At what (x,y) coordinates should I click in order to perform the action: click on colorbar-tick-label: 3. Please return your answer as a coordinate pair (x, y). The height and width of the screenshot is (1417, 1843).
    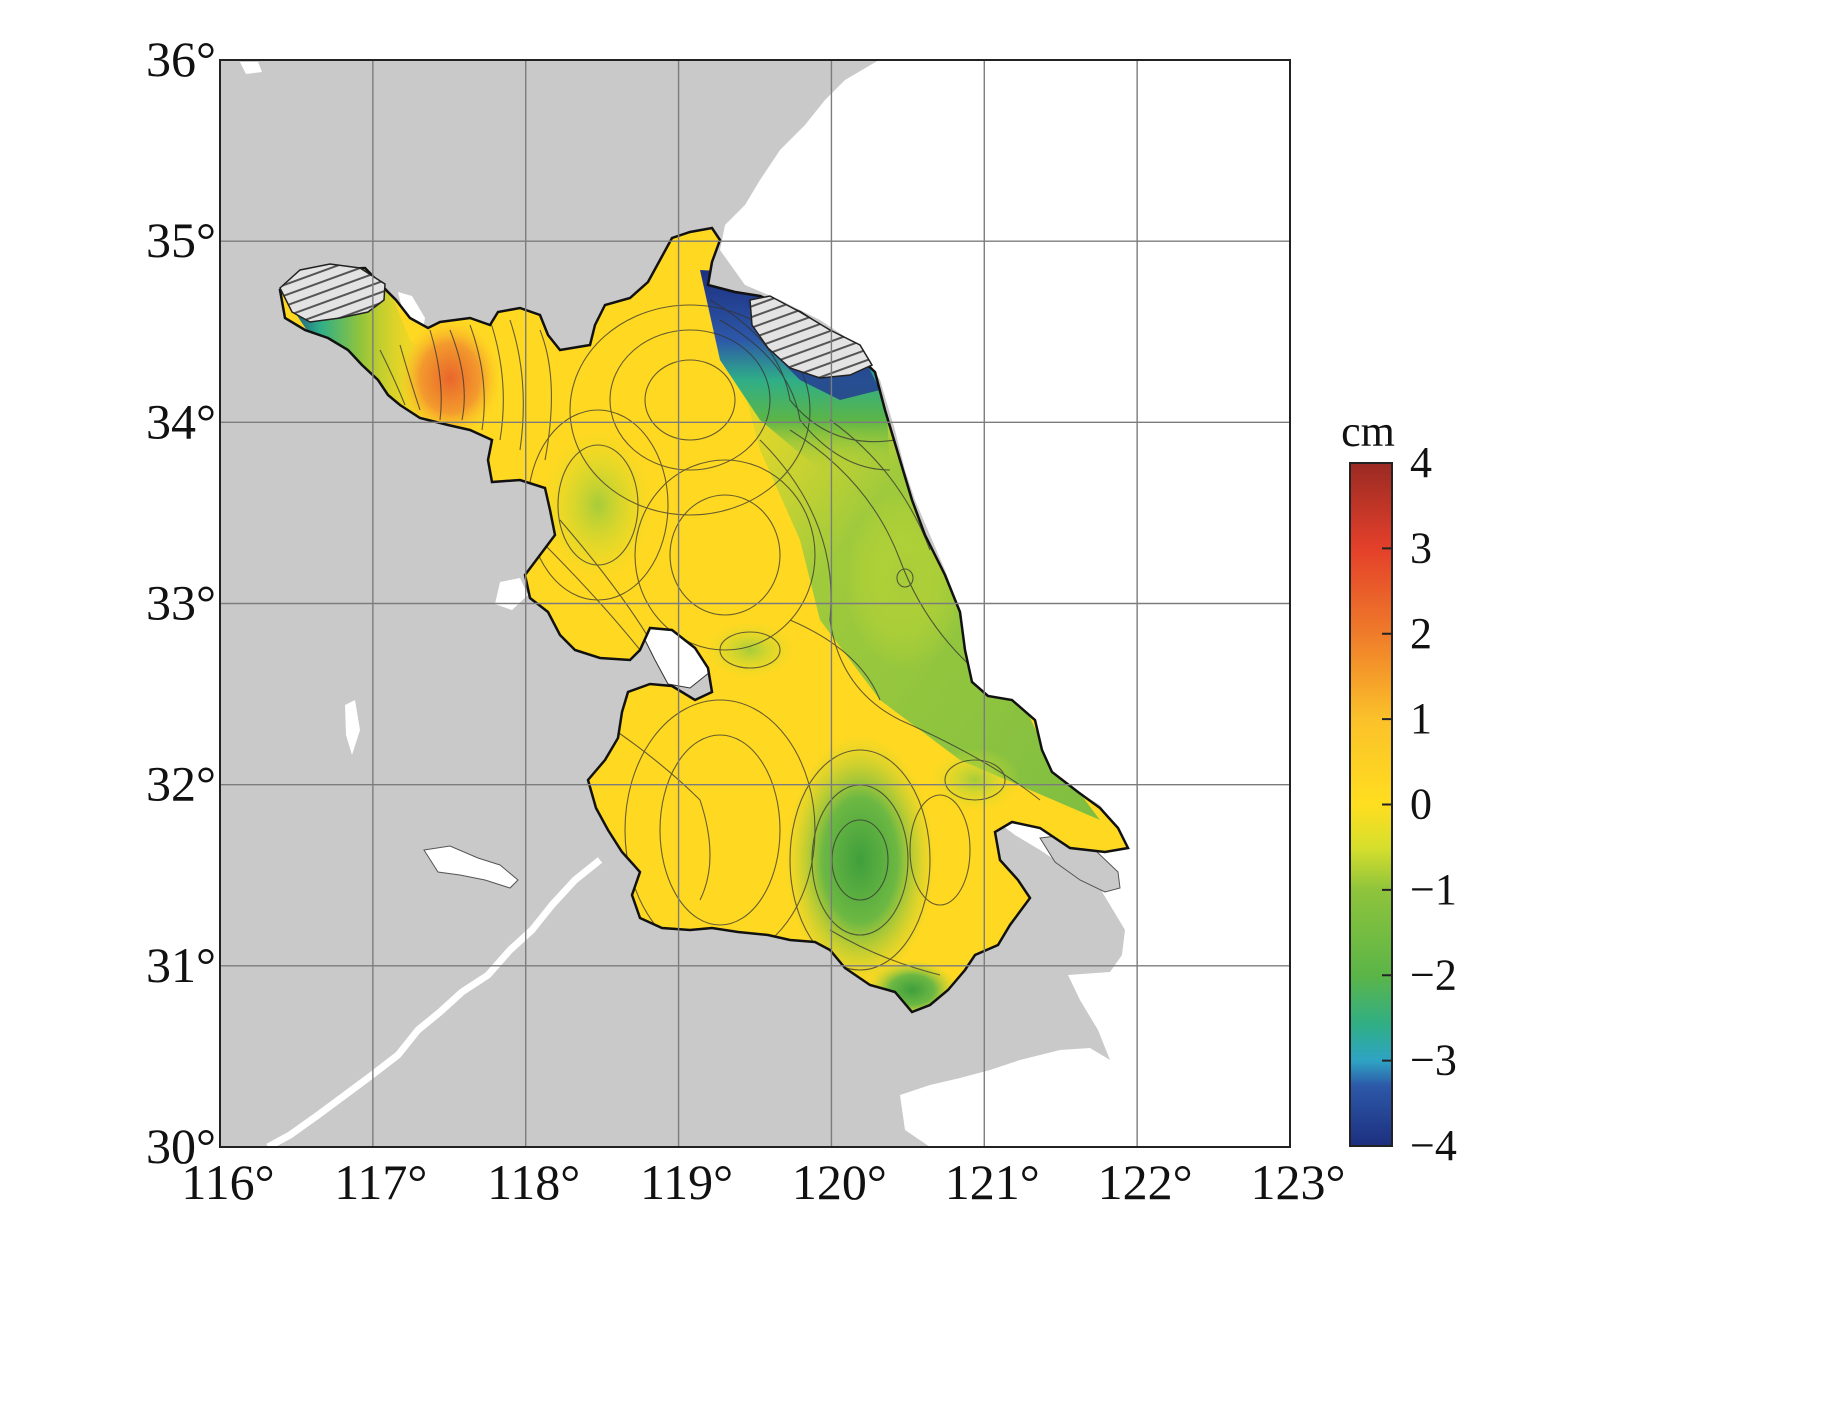
    Looking at the image, I should click on (1421, 547).